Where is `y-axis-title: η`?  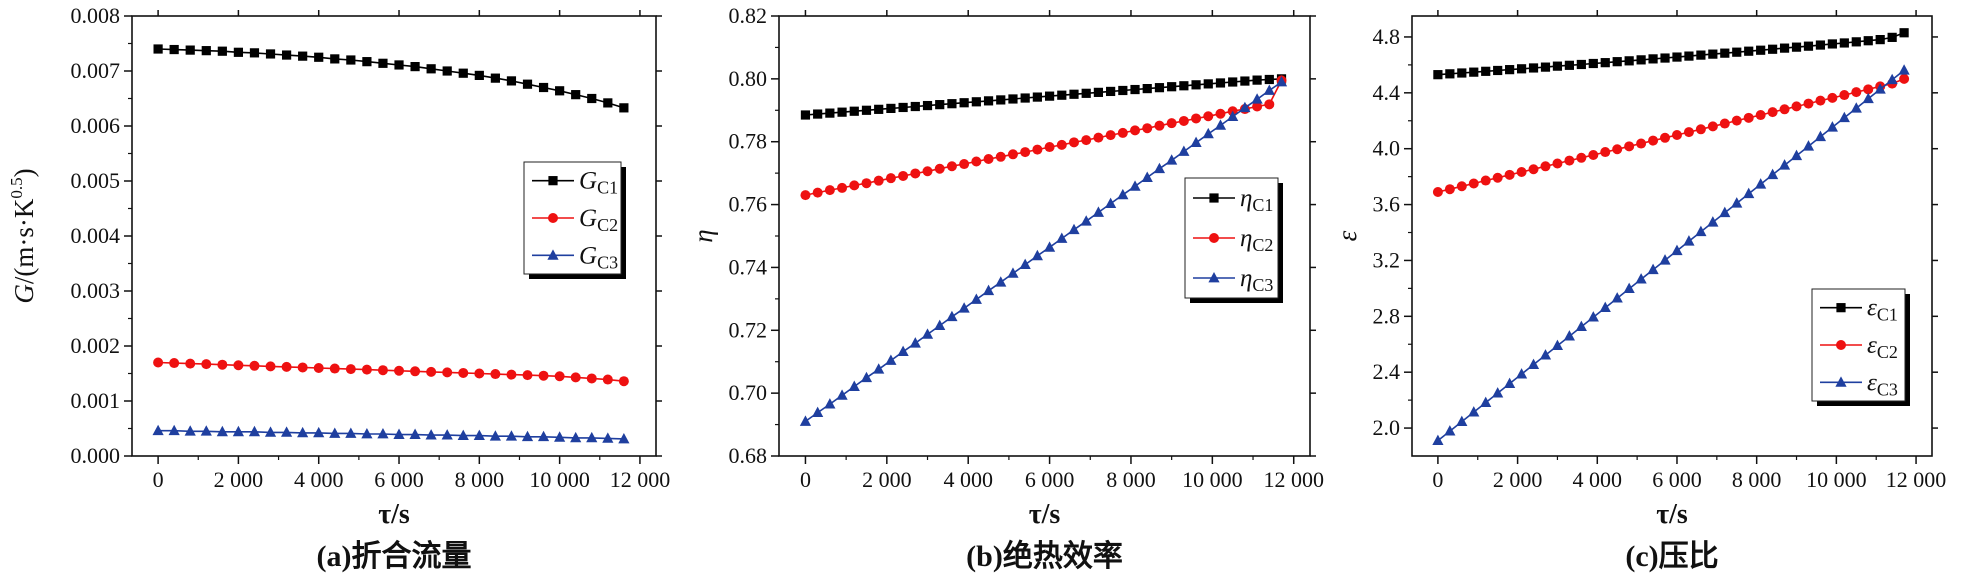 y-axis-title: η is located at coordinates (703, 235).